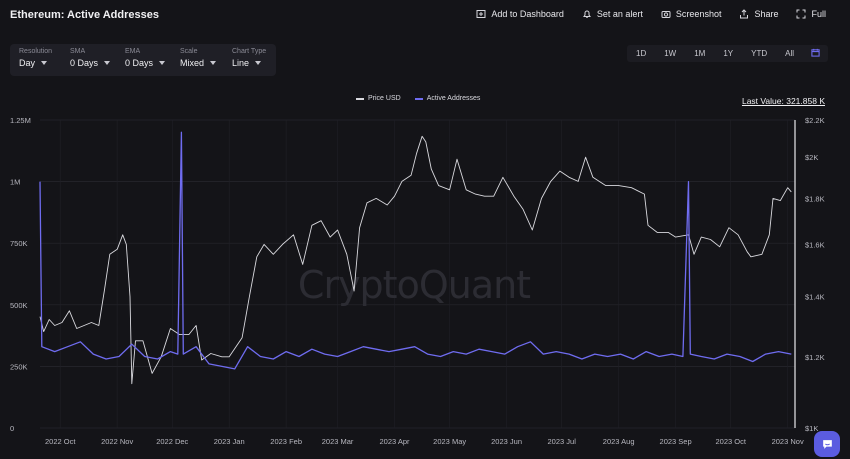 The width and height of the screenshot is (850, 459). What do you see at coordinates (815, 274) in the screenshot?
I see `right-axis: $1K $1.2K $1.4K $1.6K $1.8K $2K $2.2K` at bounding box center [815, 274].